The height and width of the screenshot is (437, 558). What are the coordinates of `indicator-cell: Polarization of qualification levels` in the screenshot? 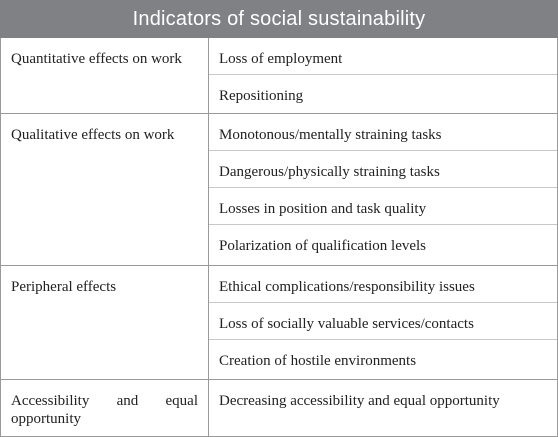 It's located at (323, 246).